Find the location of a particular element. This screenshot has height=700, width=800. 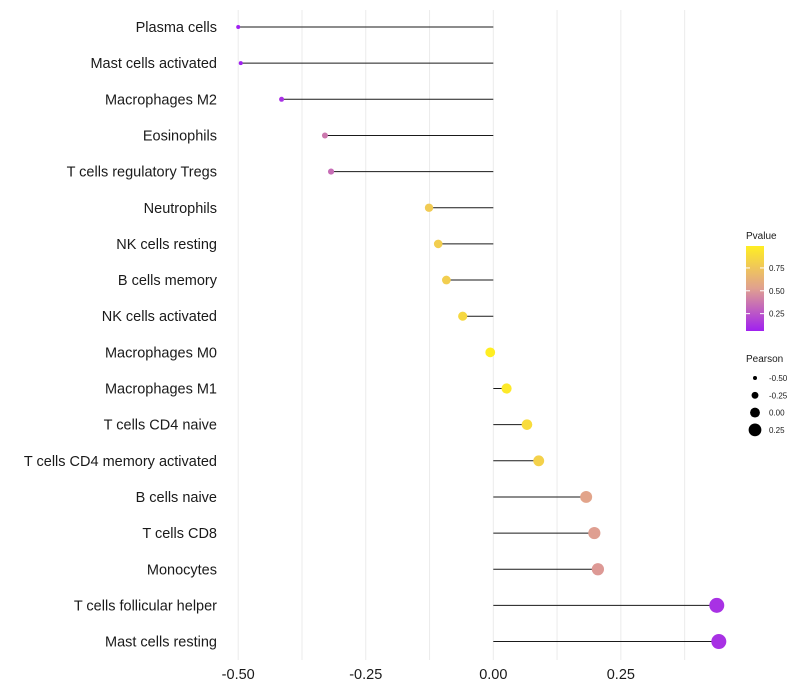

x-tick-label: -0.25 is located at coordinates (365, 675).